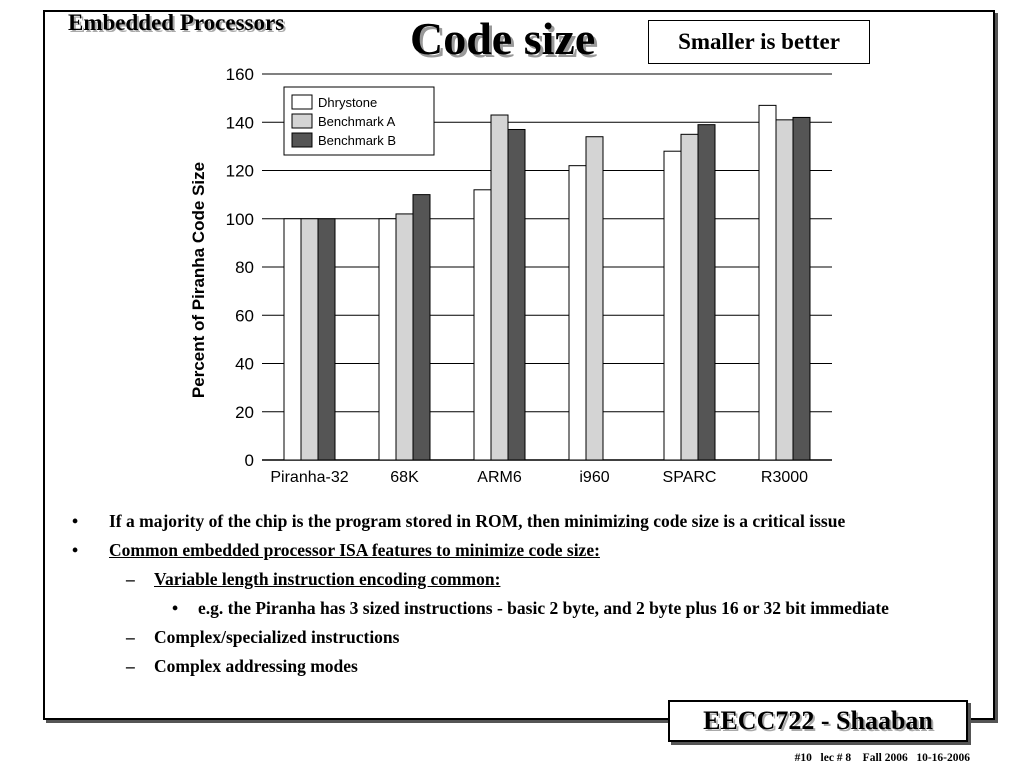 The width and height of the screenshot is (1024, 768). Describe the element at coordinates (244, 267) in the screenshot. I see `y-tick-label: 80` at that location.